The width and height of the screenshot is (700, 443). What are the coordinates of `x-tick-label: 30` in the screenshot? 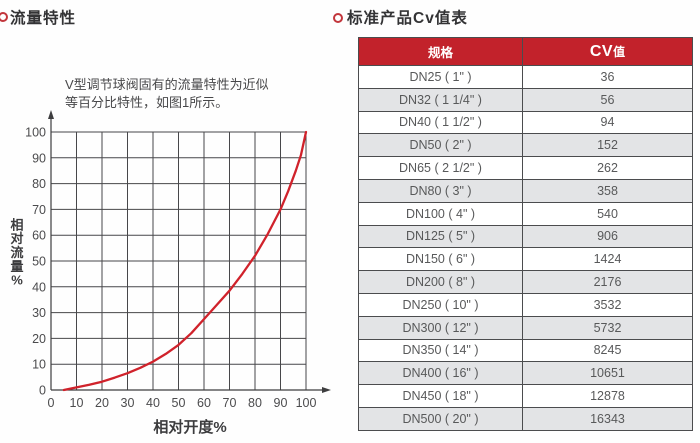 It's located at (128, 403).